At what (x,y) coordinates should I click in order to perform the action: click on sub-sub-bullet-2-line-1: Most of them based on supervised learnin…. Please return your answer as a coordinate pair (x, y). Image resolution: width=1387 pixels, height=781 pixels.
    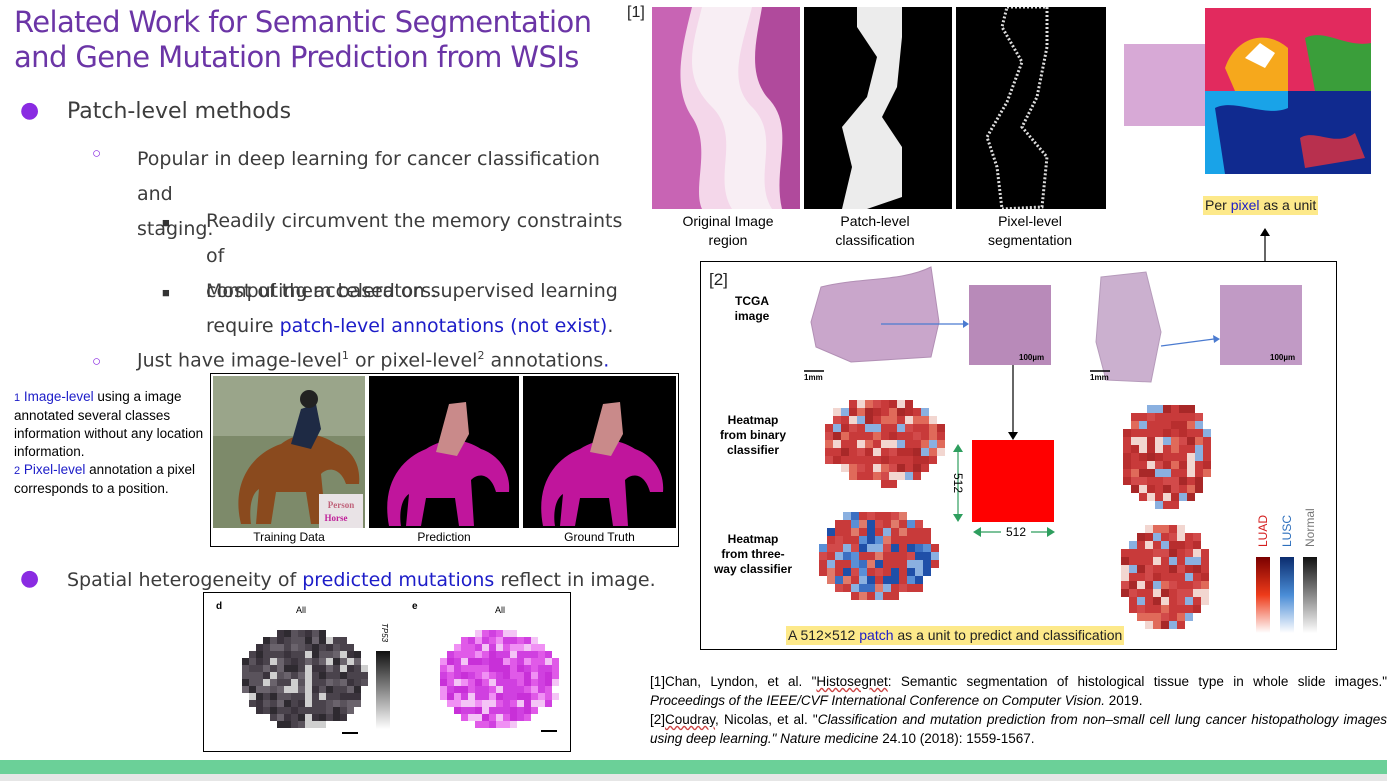
    Looking at the image, I should click on (412, 291).